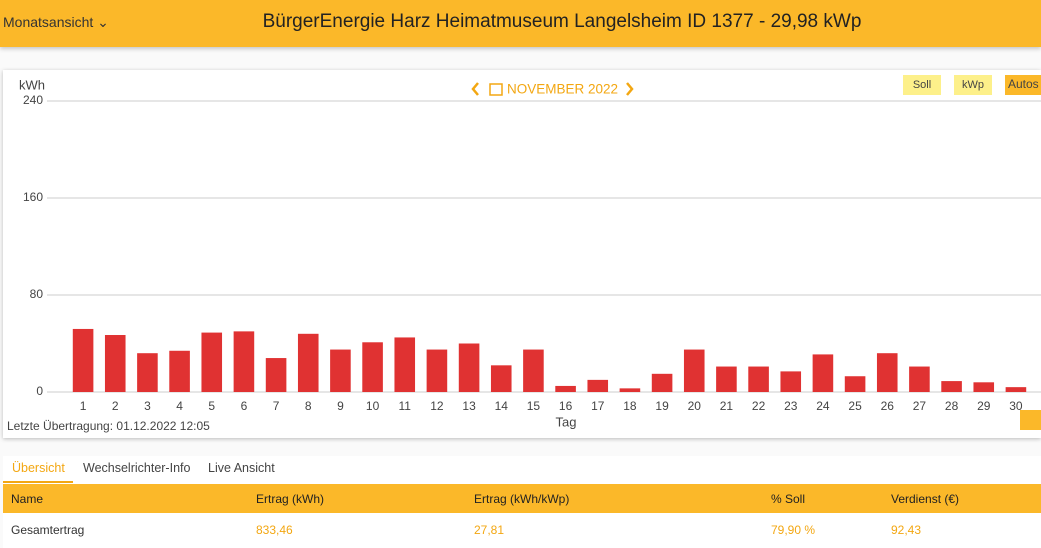 The width and height of the screenshot is (1041, 548). What do you see at coordinates (244, 406) in the screenshot?
I see `x-tick-label: 6` at bounding box center [244, 406].